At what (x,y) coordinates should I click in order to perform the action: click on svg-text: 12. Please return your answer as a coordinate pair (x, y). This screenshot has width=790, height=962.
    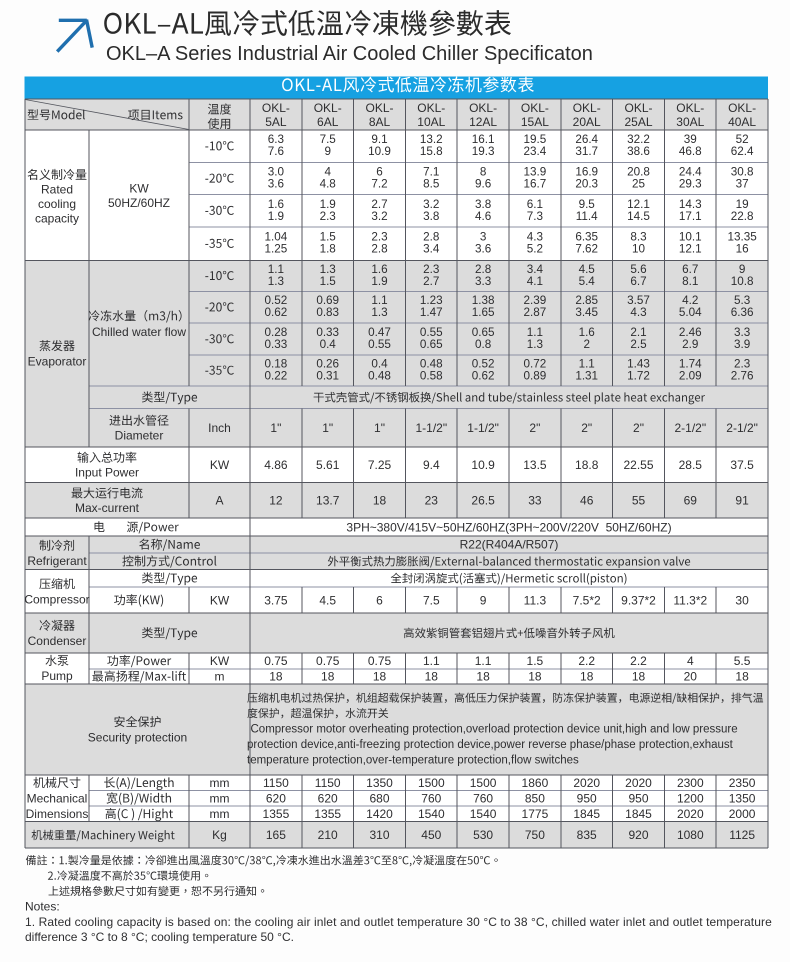
    Looking at the image, I should click on (276, 501).